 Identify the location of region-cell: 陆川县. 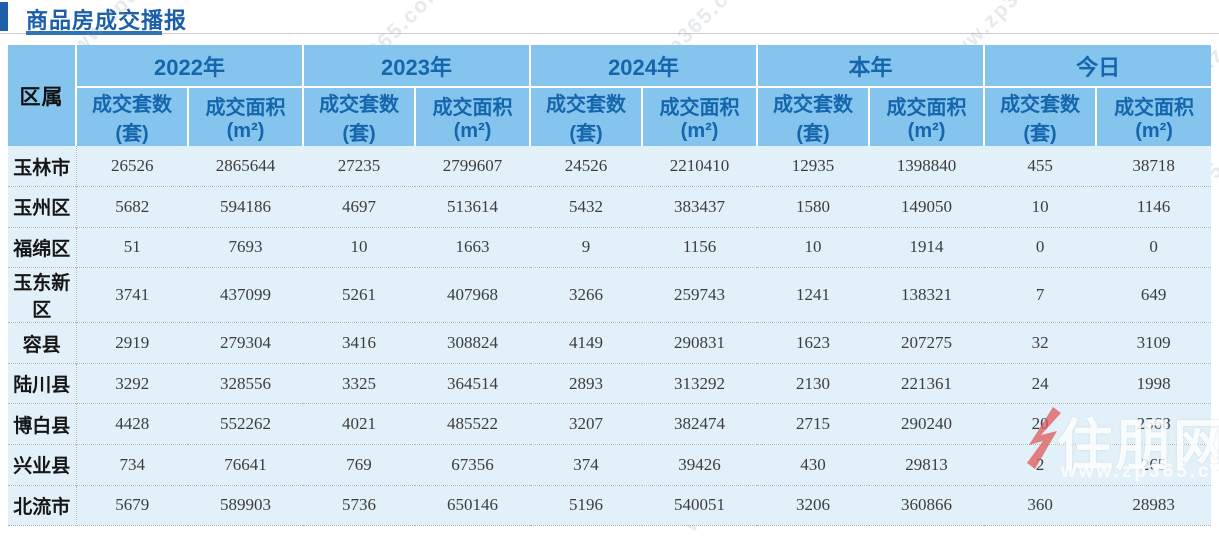
(42, 383).